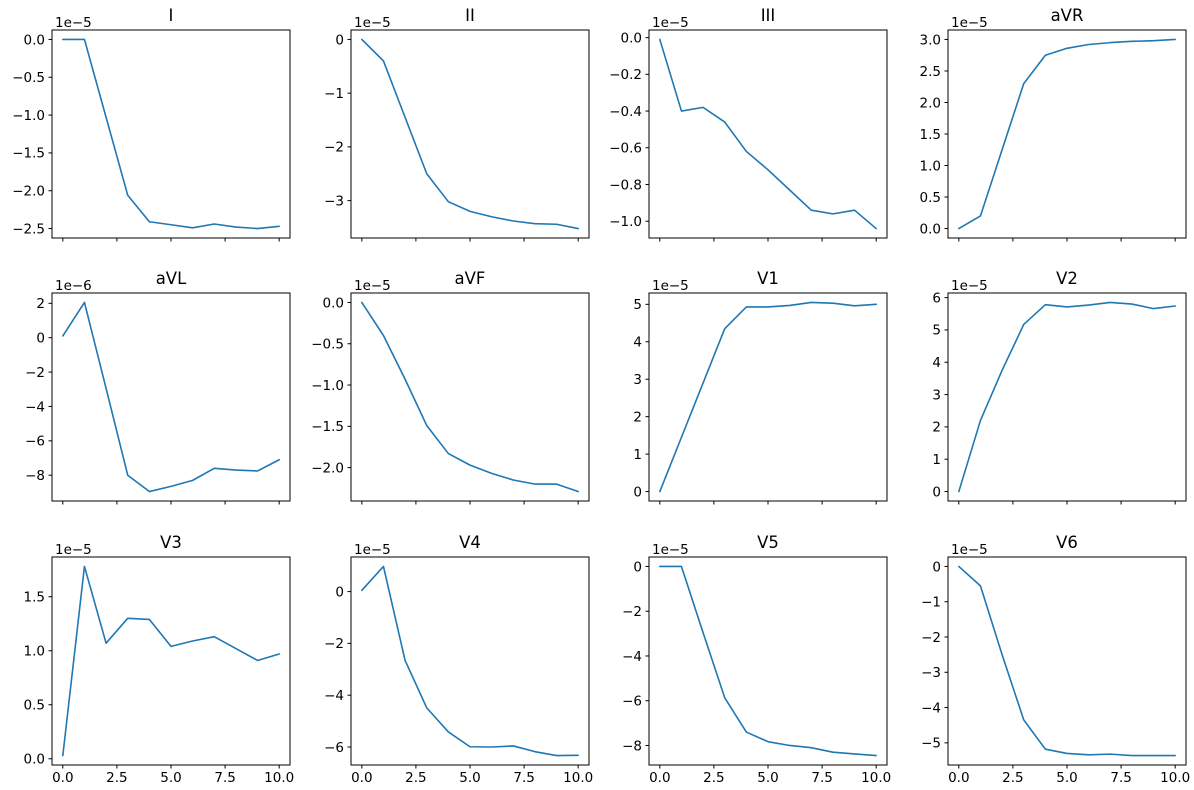  Describe the element at coordinates (936, 299) in the screenshot. I see `y-tick-label: 6` at that location.